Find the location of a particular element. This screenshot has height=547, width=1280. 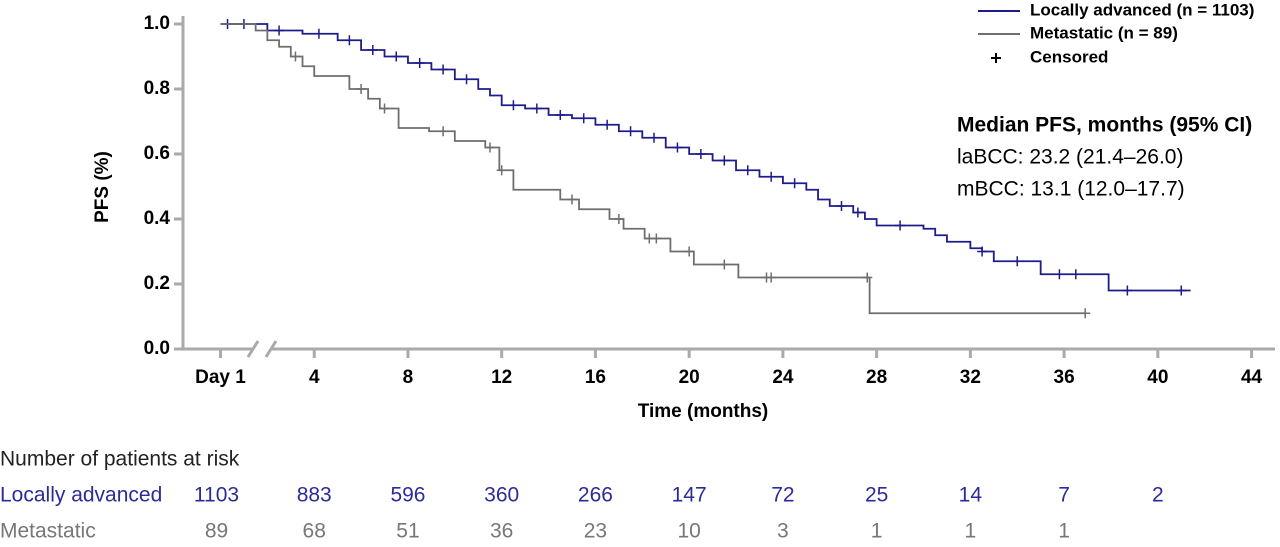

risk-value: 596 is located at coordinates (407, 495).